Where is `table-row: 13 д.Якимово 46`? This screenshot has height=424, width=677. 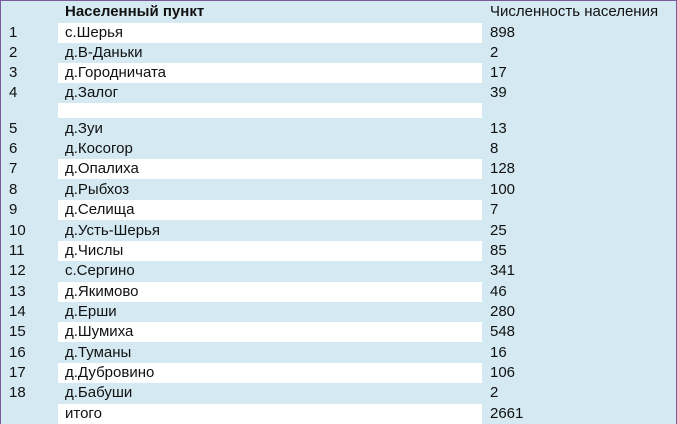 table-row: 13 д.Якимово 46 is located at coordinates (338, 292).